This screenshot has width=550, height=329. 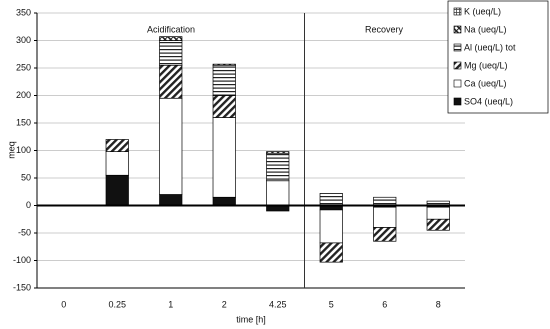 I want to click on y-tick-label: 150, so click(x=23, y=122).